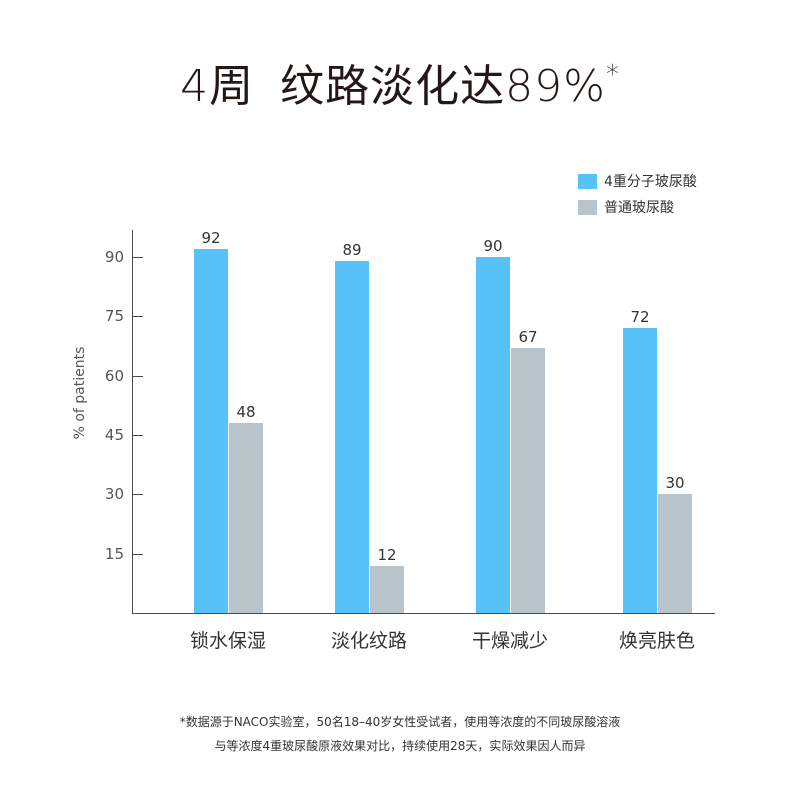 The height and width of the screenshot is (800, 800). I want to click on bar-value-label: 90, so click(493, 246).